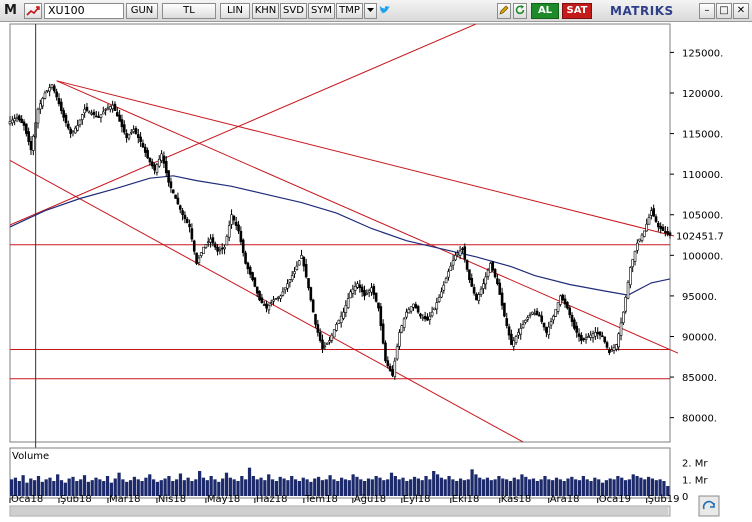  I want to click on minimize-icon: –, so click(707, 11).